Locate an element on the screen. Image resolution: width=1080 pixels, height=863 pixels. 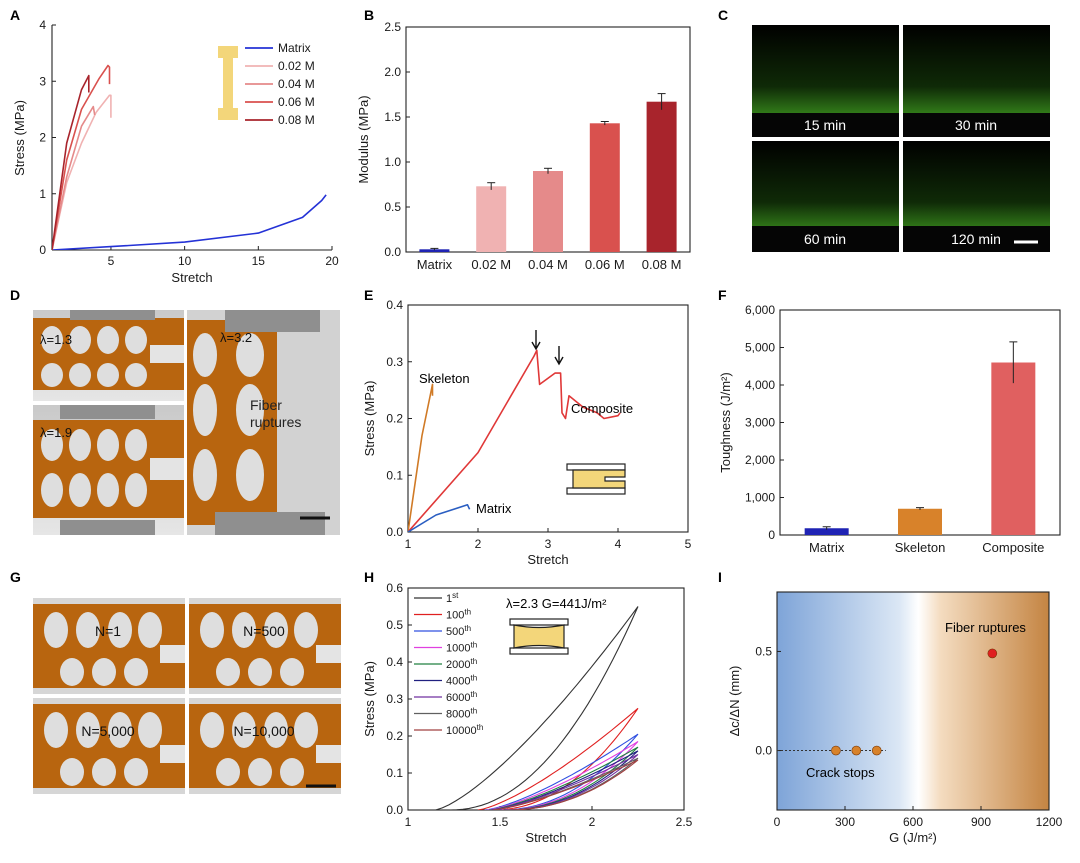
x-tick-label: 2.5 is located at coordinates (684, 822).